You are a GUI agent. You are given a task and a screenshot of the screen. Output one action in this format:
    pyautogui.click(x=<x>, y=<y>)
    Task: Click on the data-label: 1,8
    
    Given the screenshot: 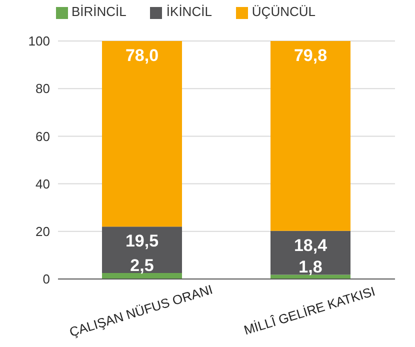 What is the action you would take?
    pyautogui.click(x=310, y=267)
    